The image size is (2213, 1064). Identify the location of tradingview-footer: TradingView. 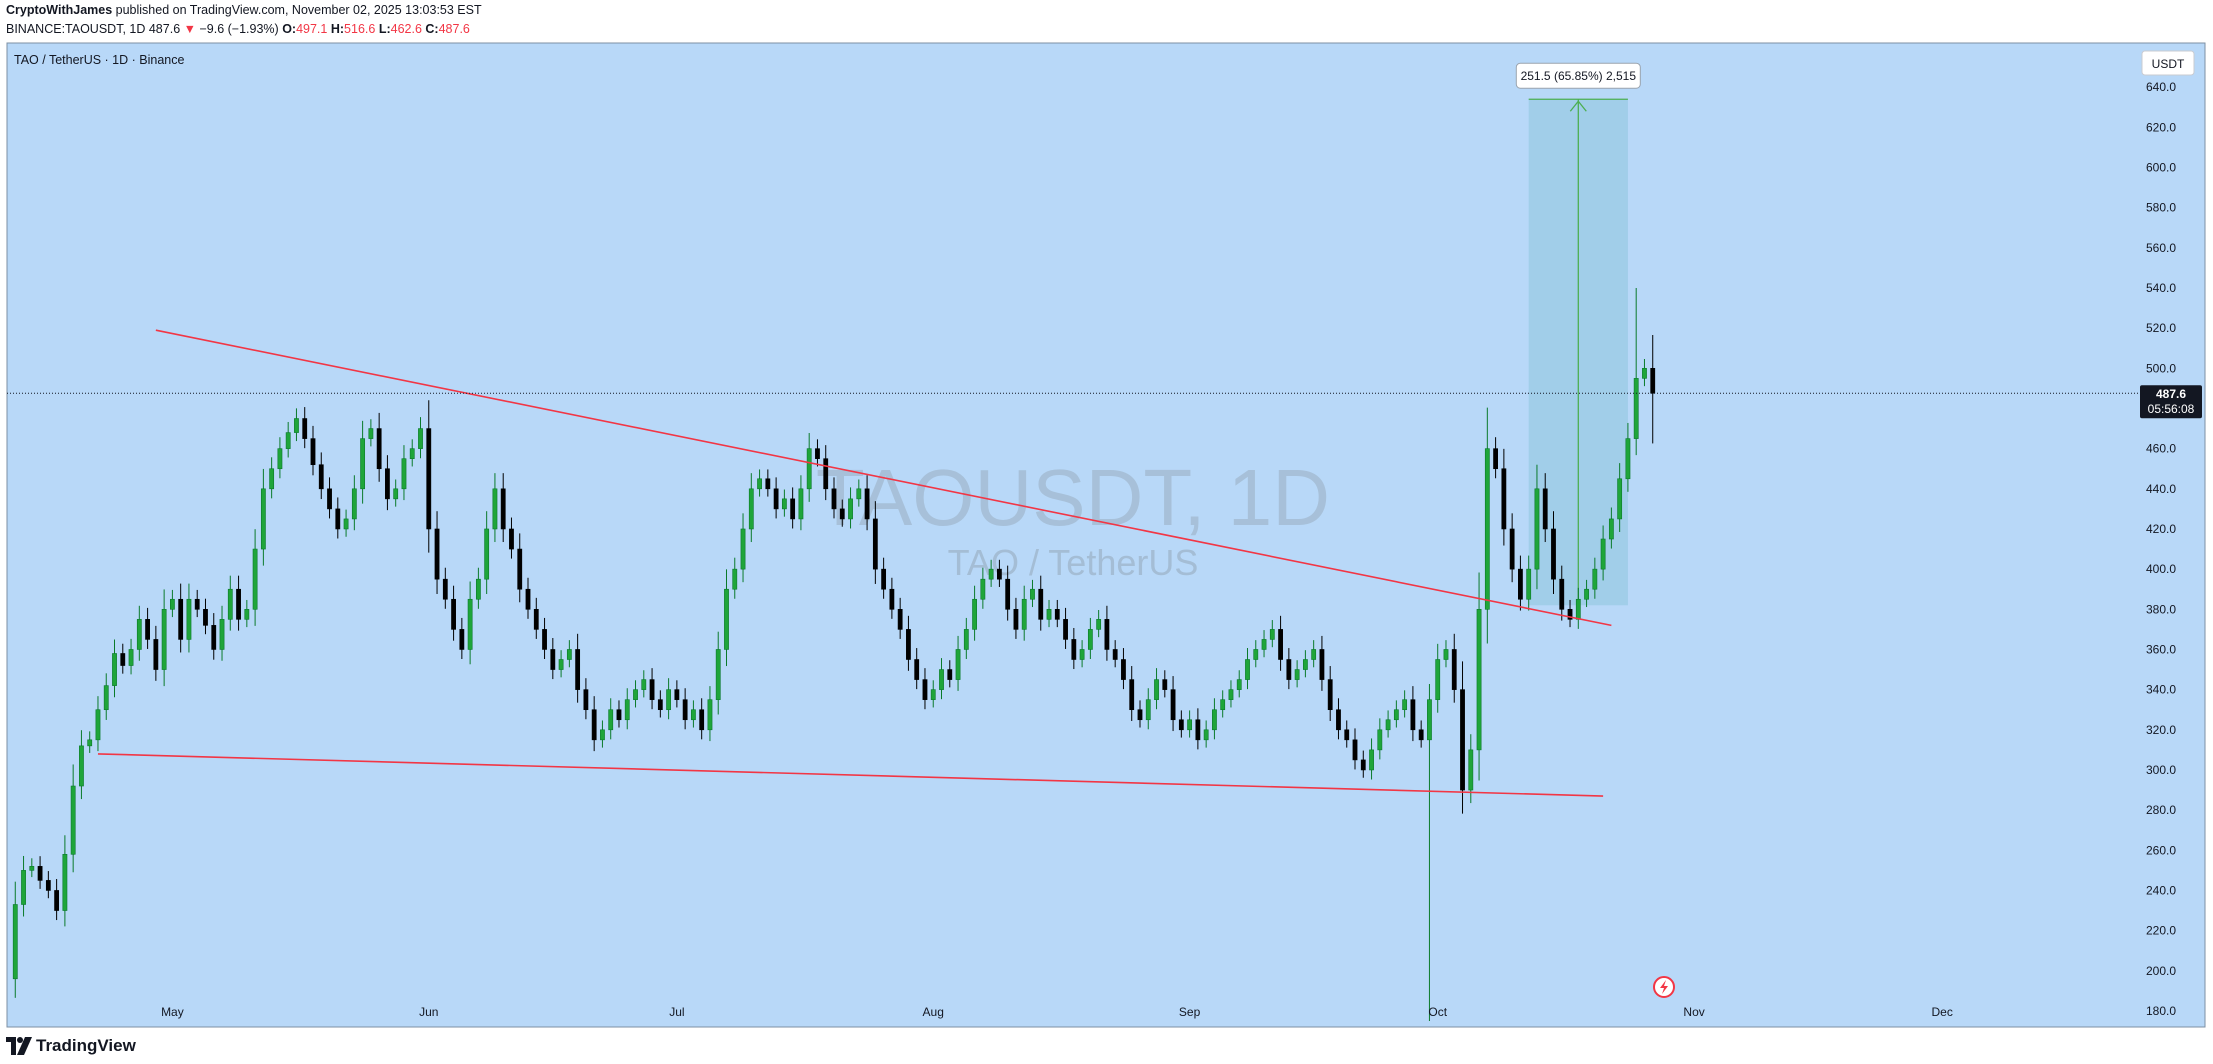
(71, 1046).